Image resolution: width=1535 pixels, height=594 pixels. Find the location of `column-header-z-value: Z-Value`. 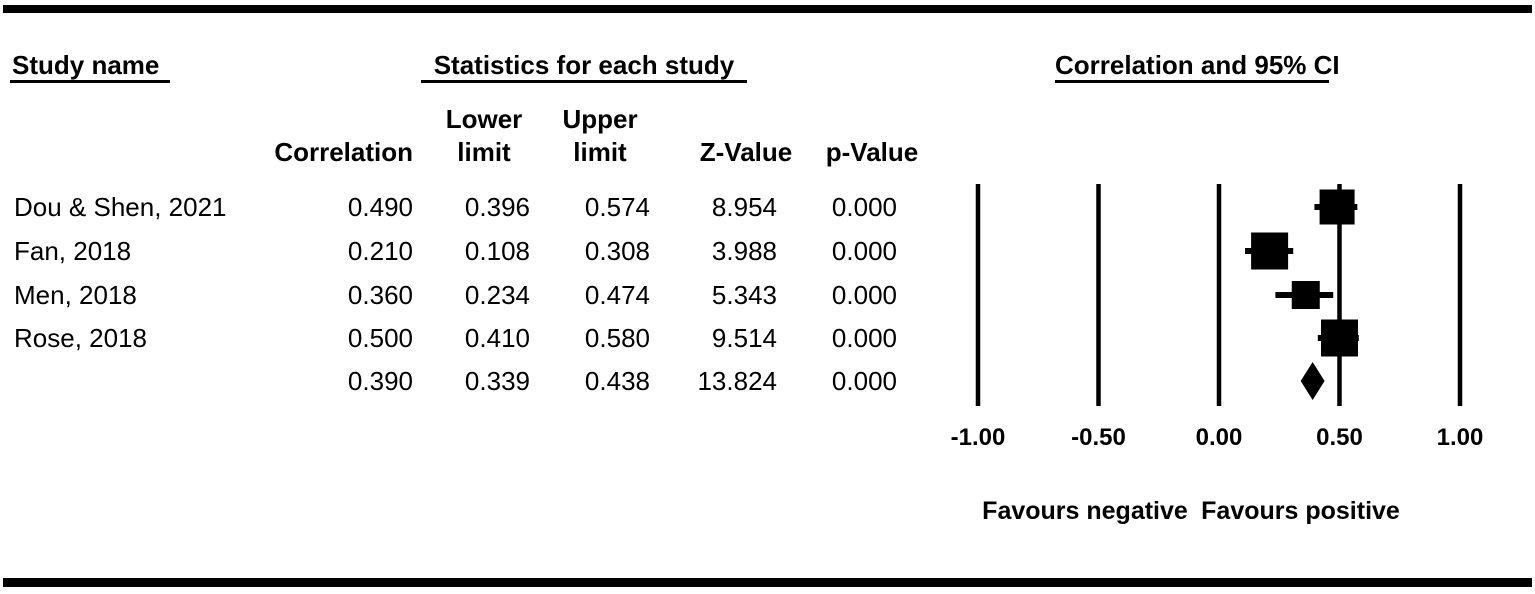

column-header-z-value: Z-Value is located at coordinates (746, 152).